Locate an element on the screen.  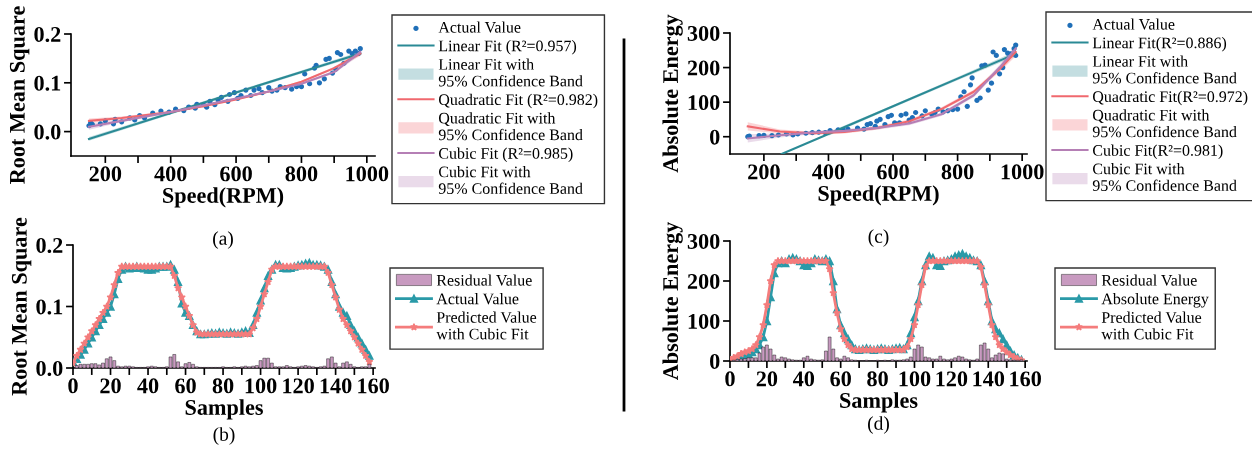
legend-label: Linear Fit (R²=0.957) is located at coordinates (507, 47).